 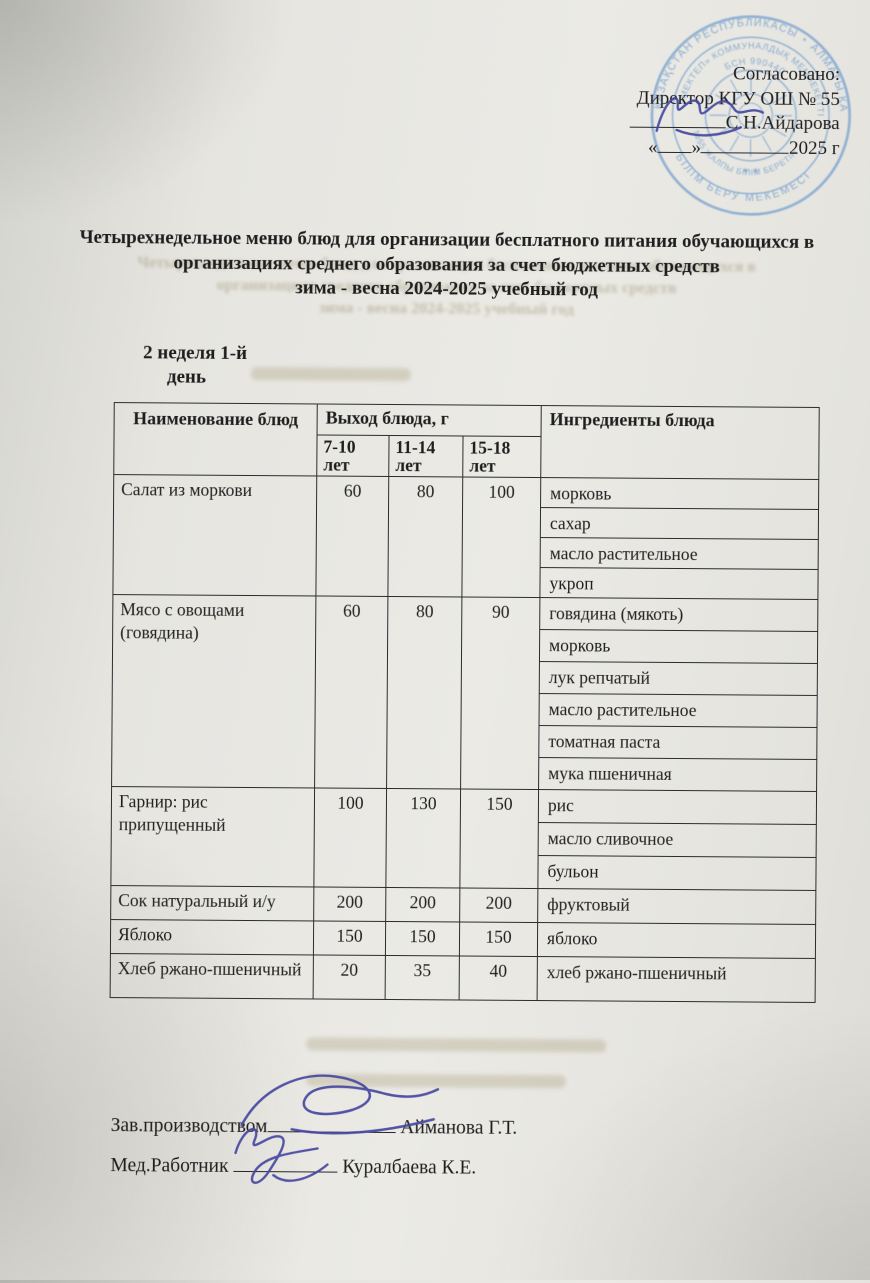 I want to click on ingredient-cell: бульон, so click(x=677, y=873).